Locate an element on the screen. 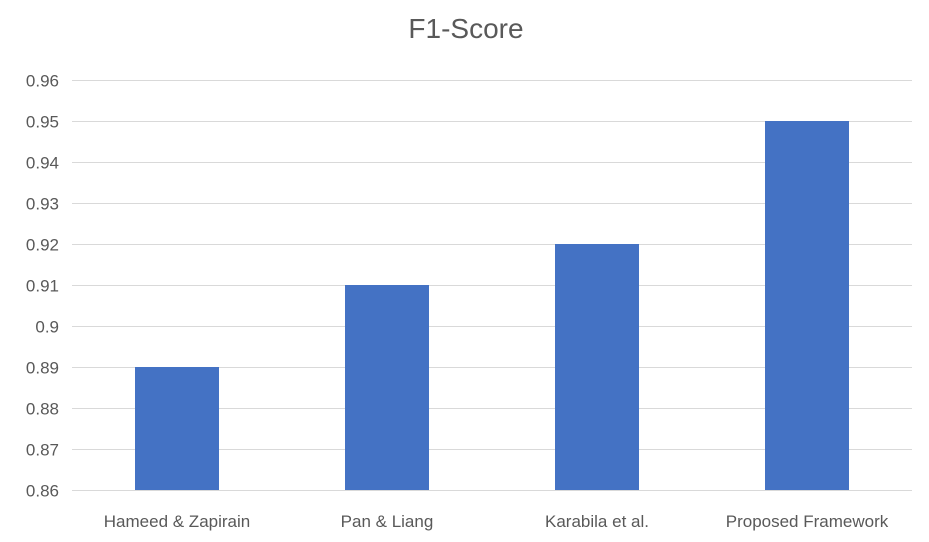 This screenshot has width=929, height=542. y-tick-label: 0.91 is located at coordinates (42, 286).